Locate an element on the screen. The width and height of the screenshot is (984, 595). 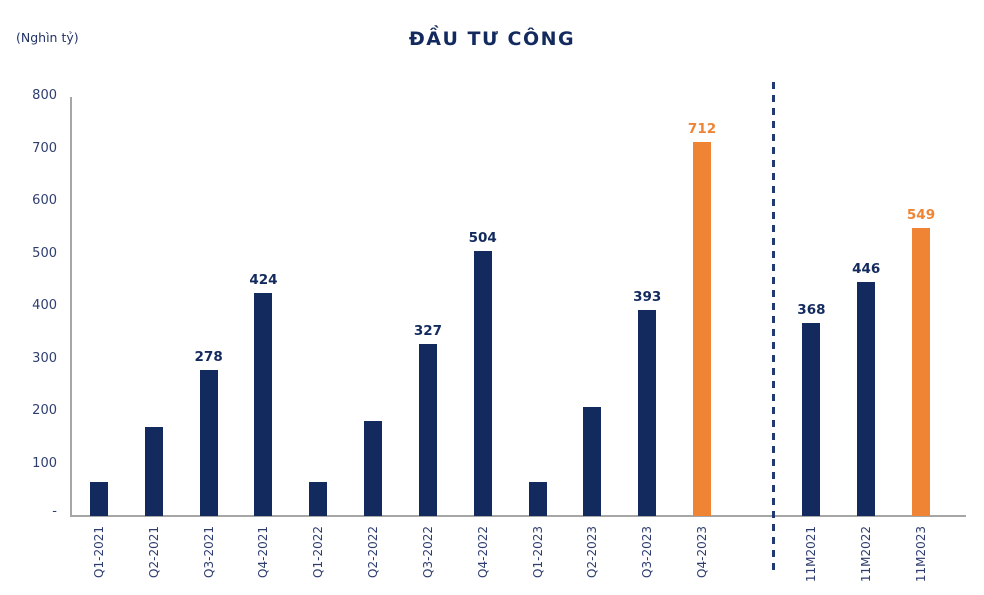
x-tick-label-Q3-2022: Q3-2022 is located at coordinates (427, 552).